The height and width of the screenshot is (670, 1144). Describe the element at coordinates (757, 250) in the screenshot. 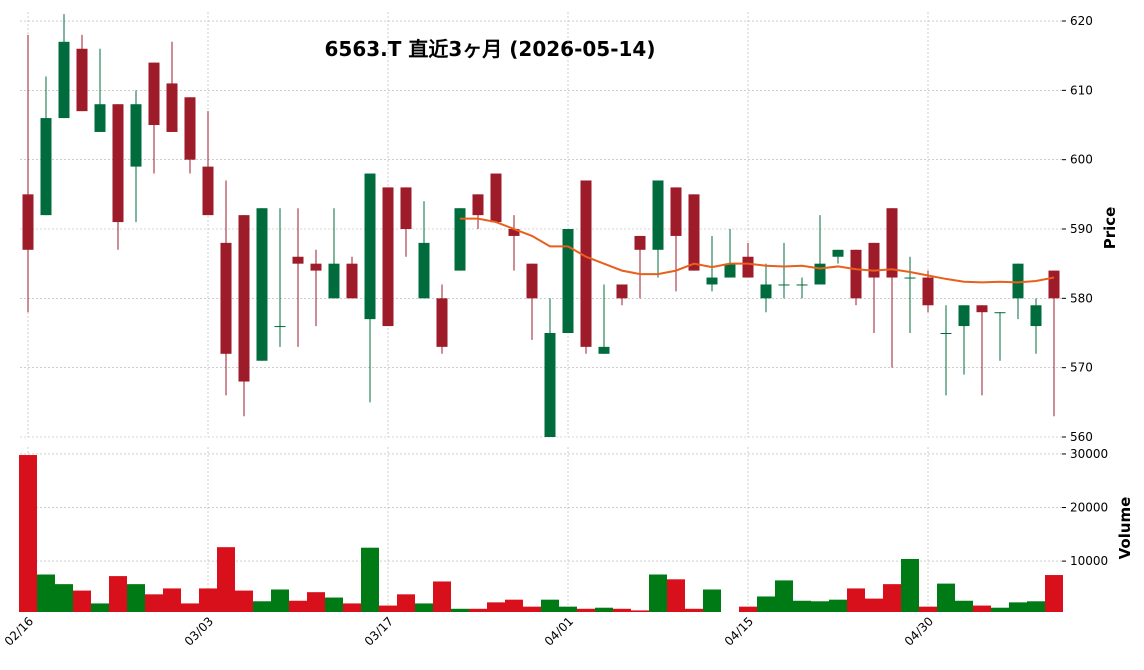

I see `moving-average-line` at that location.